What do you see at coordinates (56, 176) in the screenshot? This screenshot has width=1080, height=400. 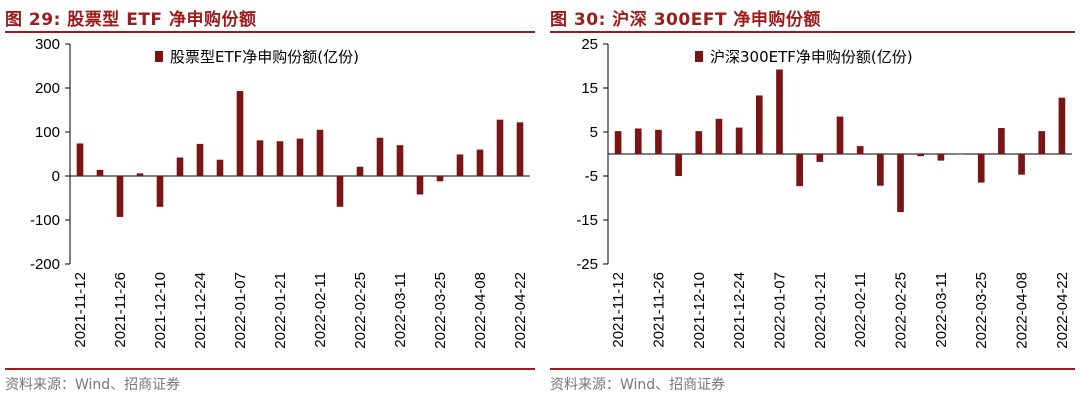 I see `y-tick-label: 0` at bounding box center [56, 176].